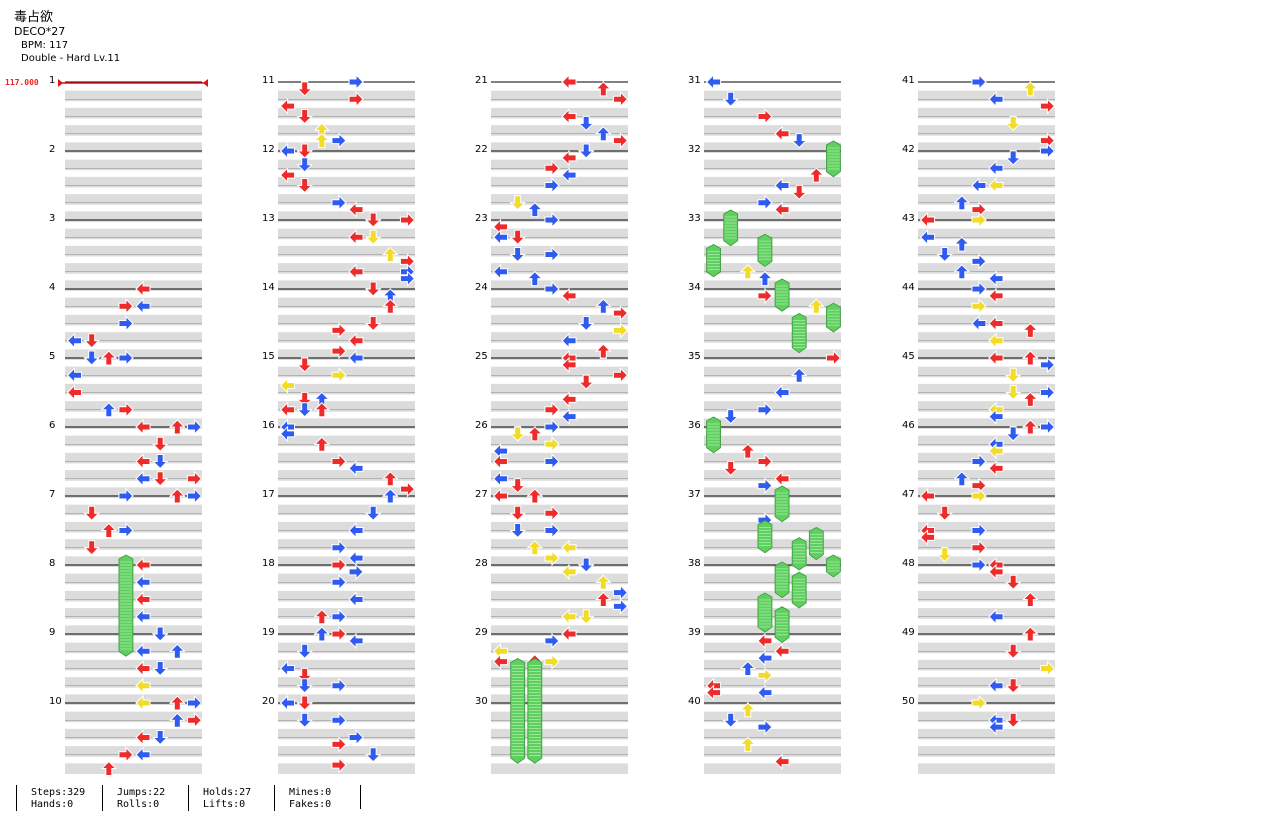 The image size is (1280, 825). Describe the element at coordinates (52, 218) in the screenshot. I see `measure-number: 3` at that location.